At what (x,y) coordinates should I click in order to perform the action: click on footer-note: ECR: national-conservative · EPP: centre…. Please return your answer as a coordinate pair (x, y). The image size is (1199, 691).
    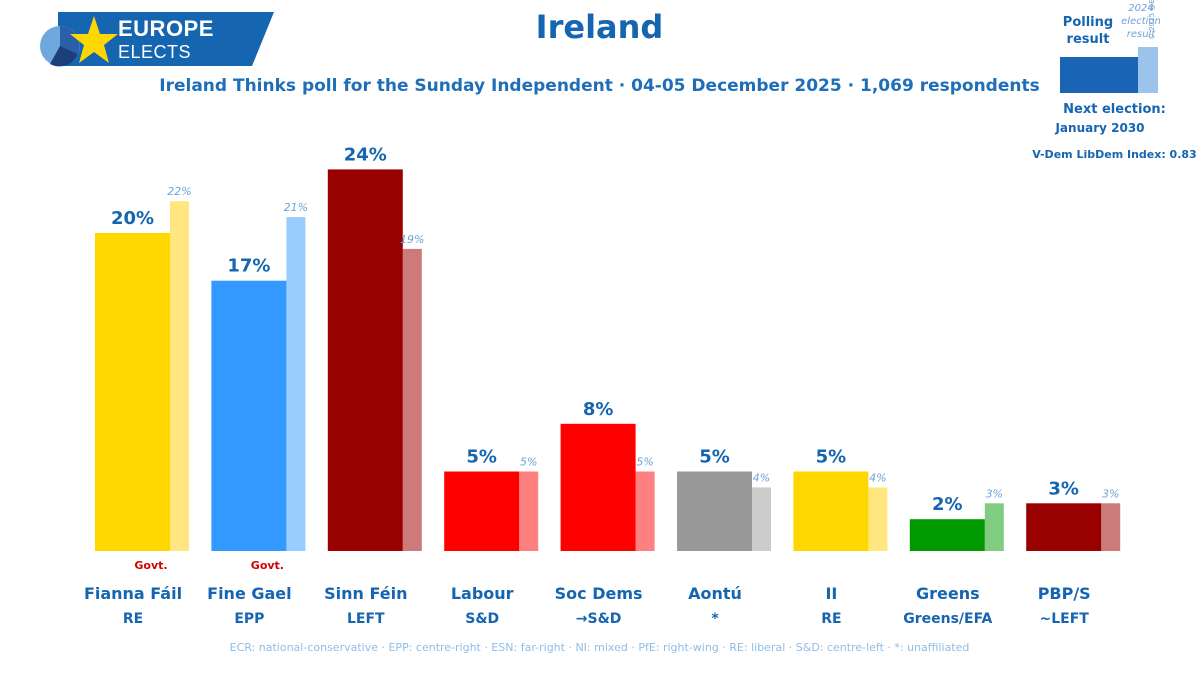
    Looking at the image, I should click on (599, 647).